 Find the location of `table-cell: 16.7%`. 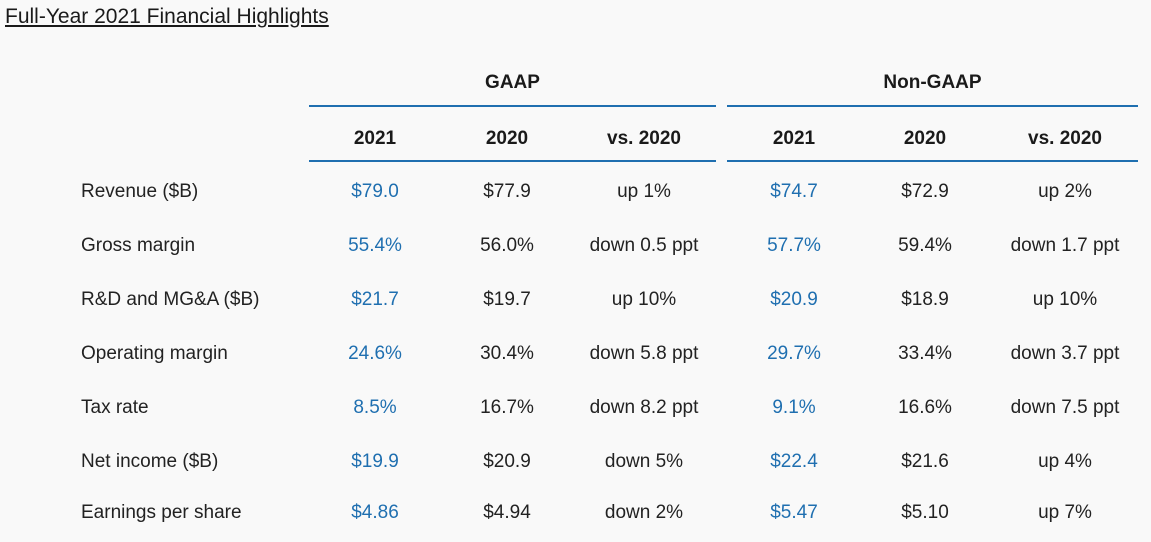

table-cell: 16.7% is located at coordinates (507, 407).